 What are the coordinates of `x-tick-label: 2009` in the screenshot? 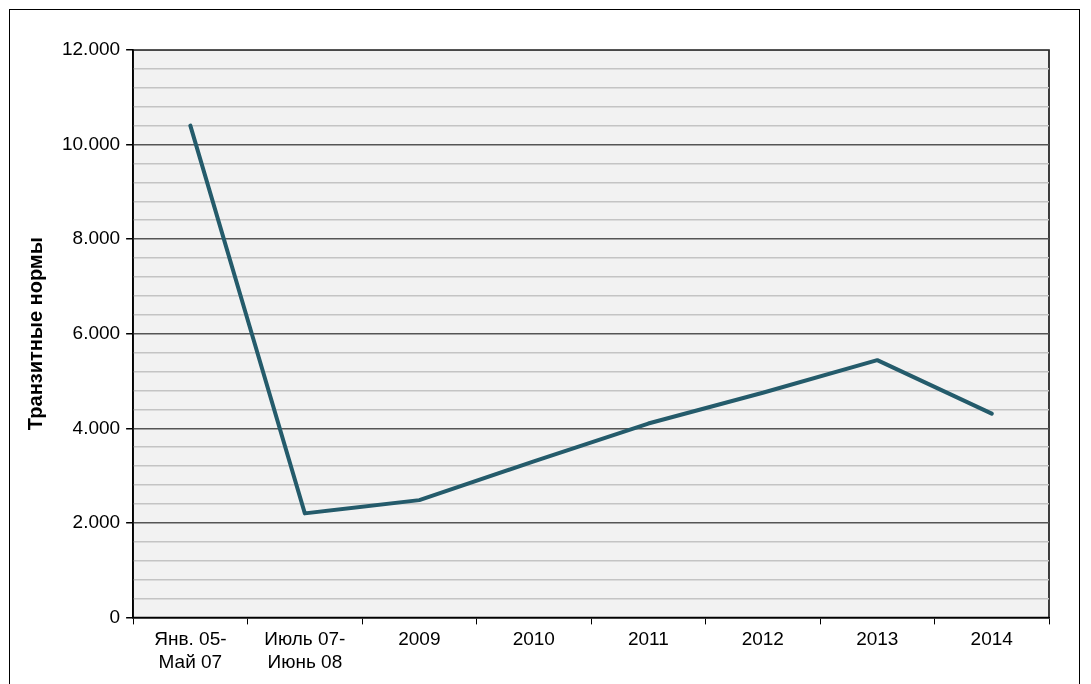 It's located at (419, 639).